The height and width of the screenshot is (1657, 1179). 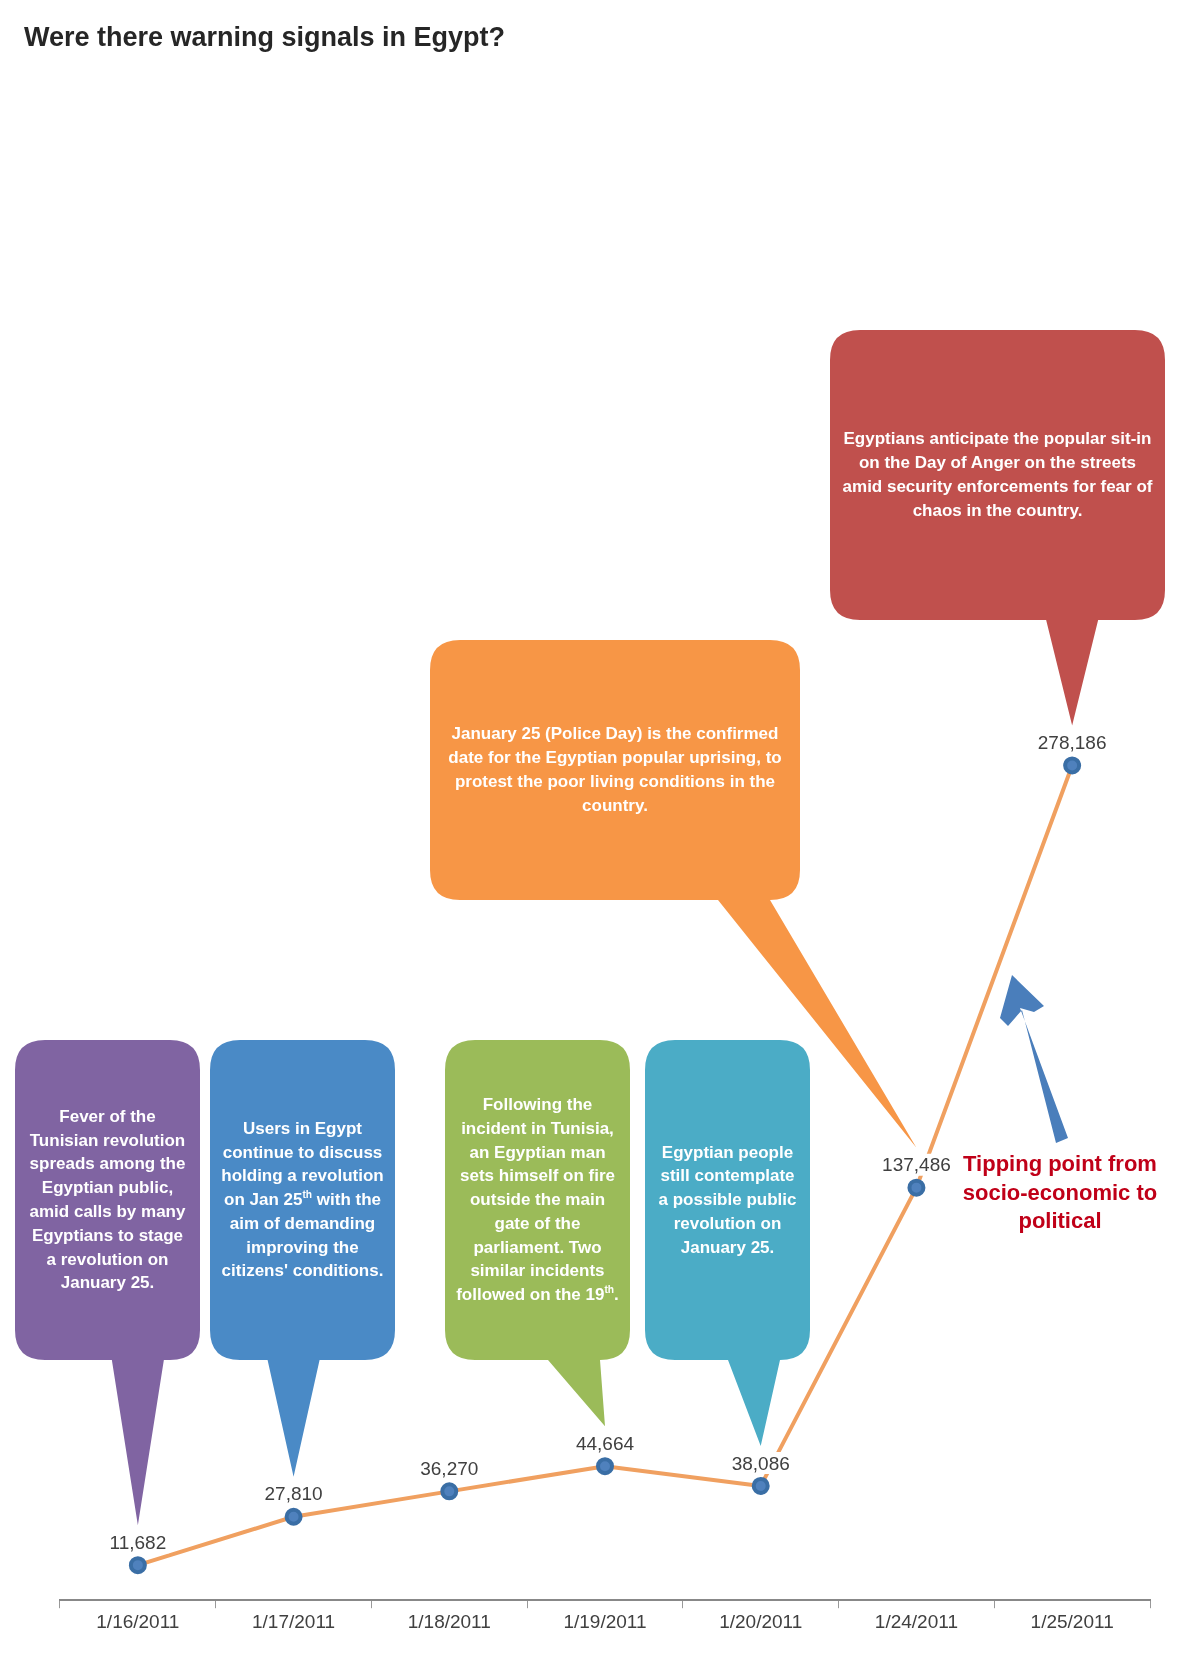 What do you see at coordinates (761, 1621) in the screenshot?
I see `x-tick-label: 1/20/2011` at bounding box center [761, 1621].